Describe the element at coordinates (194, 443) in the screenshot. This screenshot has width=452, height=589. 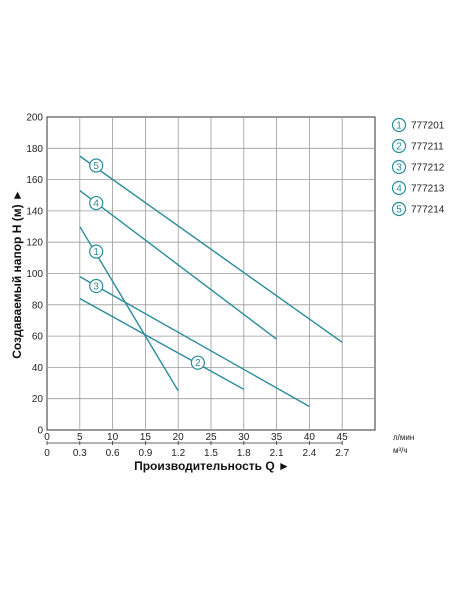
I see `axes` at that location.